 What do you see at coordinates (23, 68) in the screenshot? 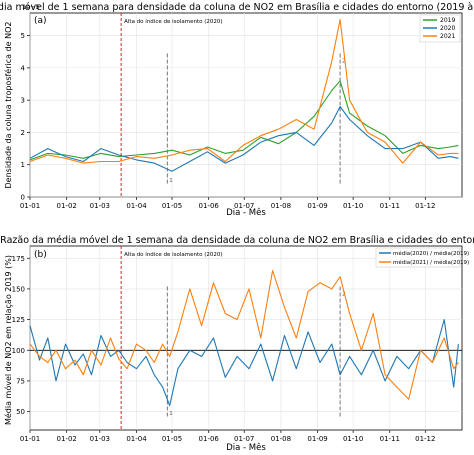
I see `y-tick-label: 4` at bounding box center [23, 68].